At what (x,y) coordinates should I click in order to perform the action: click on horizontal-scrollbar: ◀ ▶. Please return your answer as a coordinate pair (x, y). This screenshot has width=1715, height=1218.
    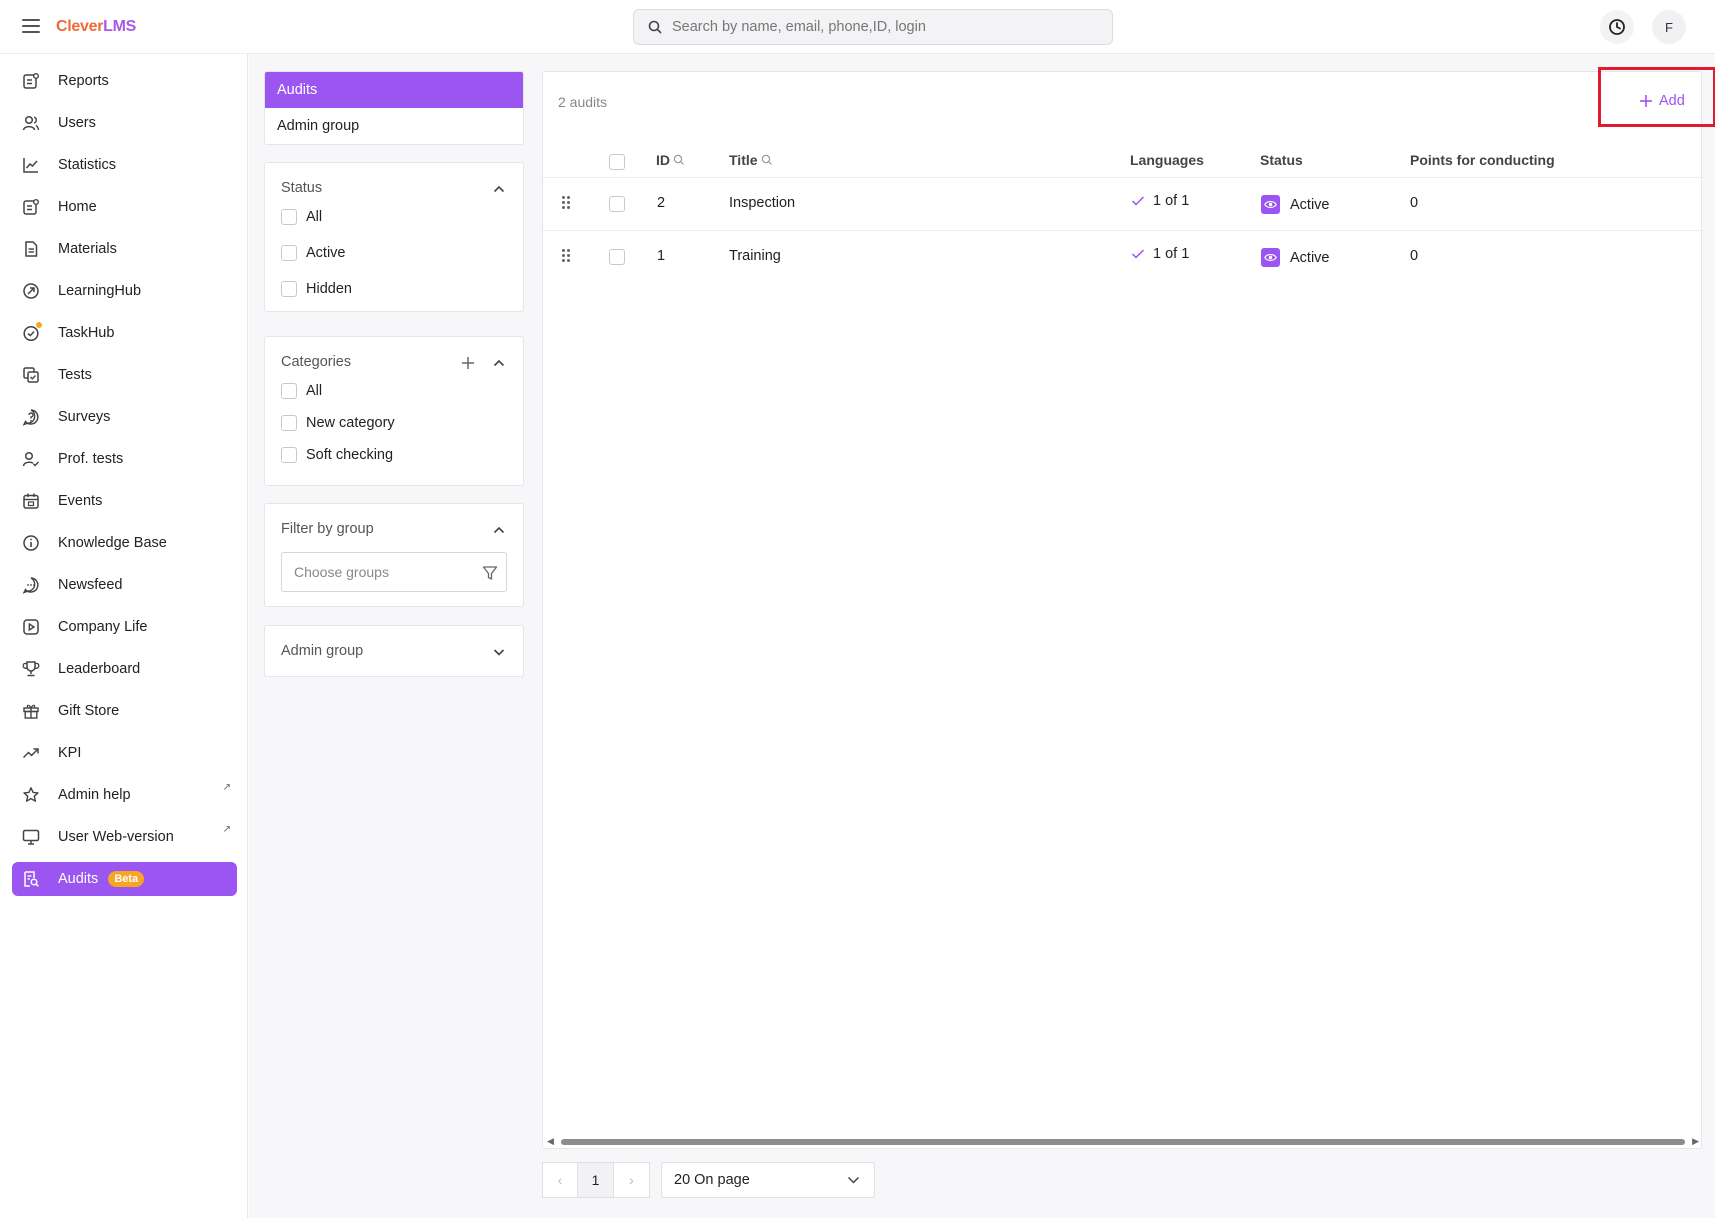
    Looking at the image, I should click on (1123, 1141).